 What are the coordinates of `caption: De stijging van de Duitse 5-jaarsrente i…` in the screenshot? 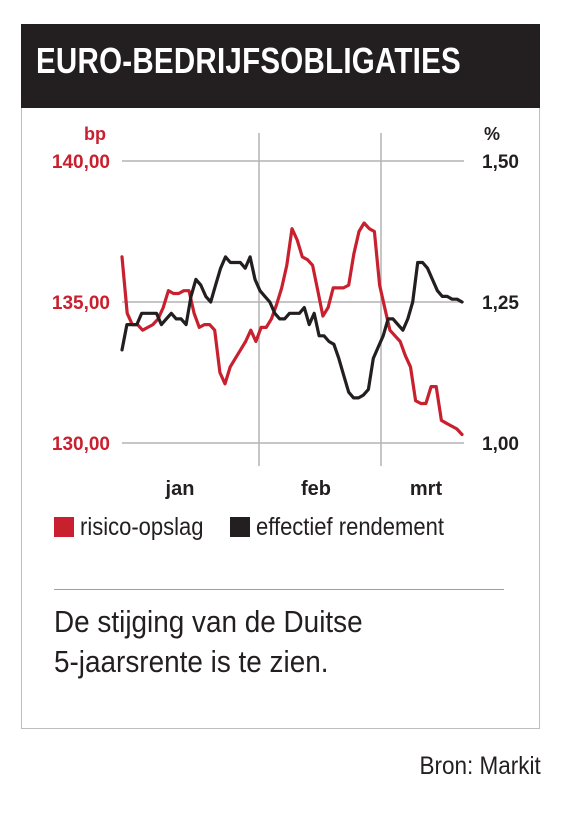 It's located at (284, 642).